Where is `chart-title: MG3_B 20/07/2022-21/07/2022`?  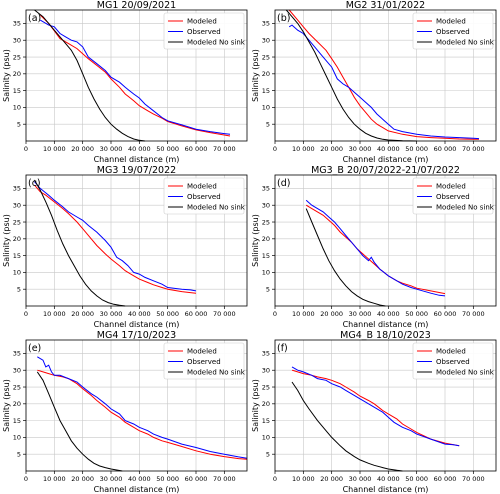 chart-title: MG3_B 20/07/2022-21/07/2022 is located at coordinates (385, 170).